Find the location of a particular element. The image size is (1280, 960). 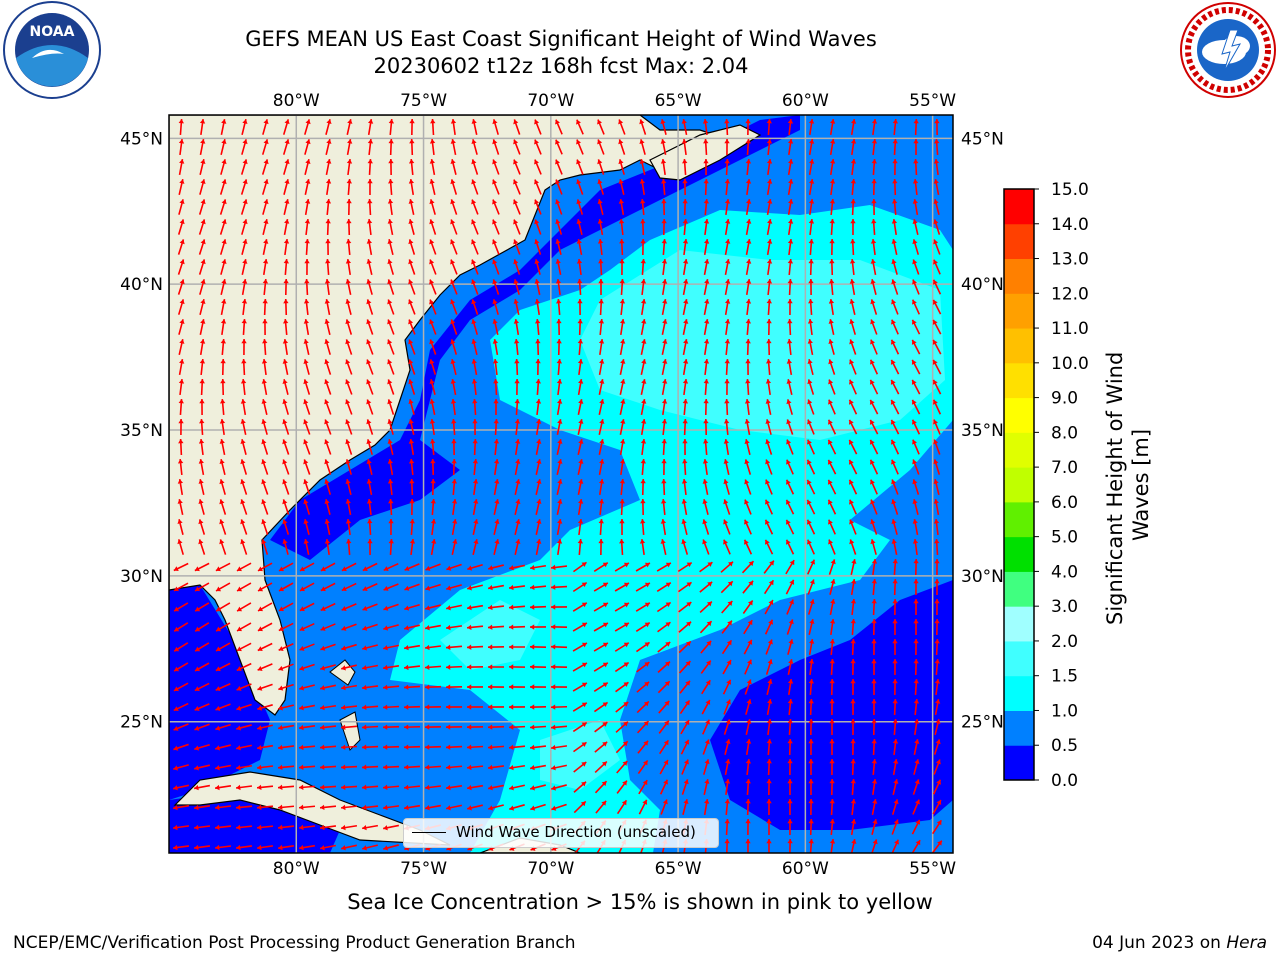

colorbar-tick-label: 9.0 is located at coordinates (1064, 399).